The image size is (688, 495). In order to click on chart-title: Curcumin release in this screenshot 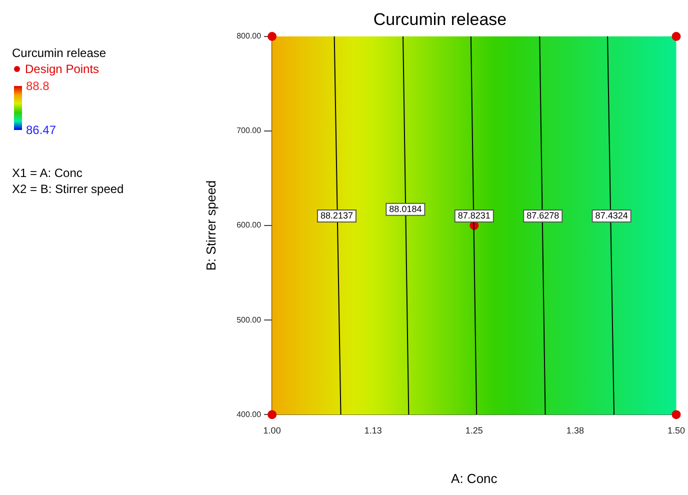, I will do `click(440, 19)`.